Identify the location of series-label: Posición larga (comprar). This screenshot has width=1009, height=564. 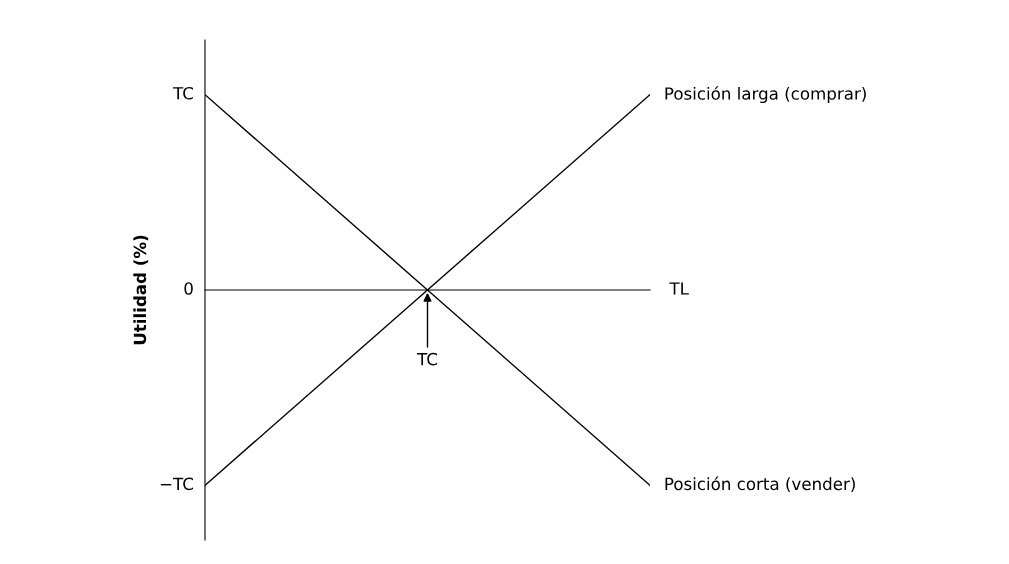
(765, 95).